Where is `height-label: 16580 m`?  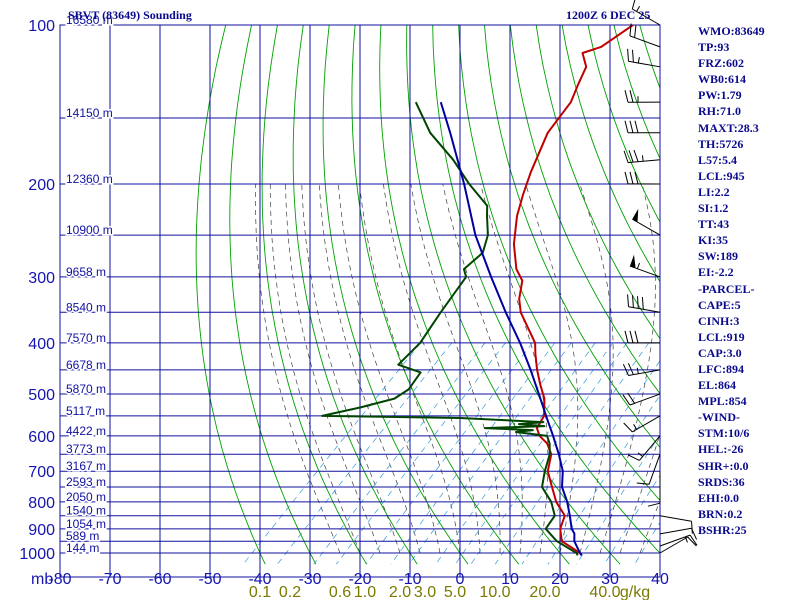 height-label: 16580 m is located at coordinates (89, 20).